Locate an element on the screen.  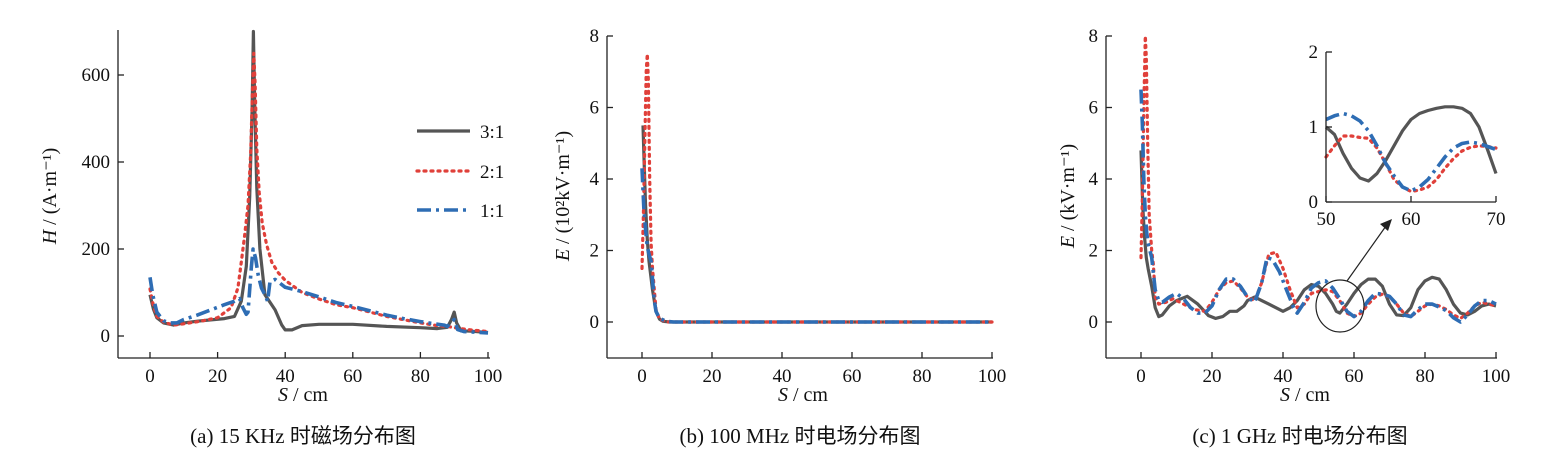
inset-ytick-label: 2 is located at coordinates (1314, 52).